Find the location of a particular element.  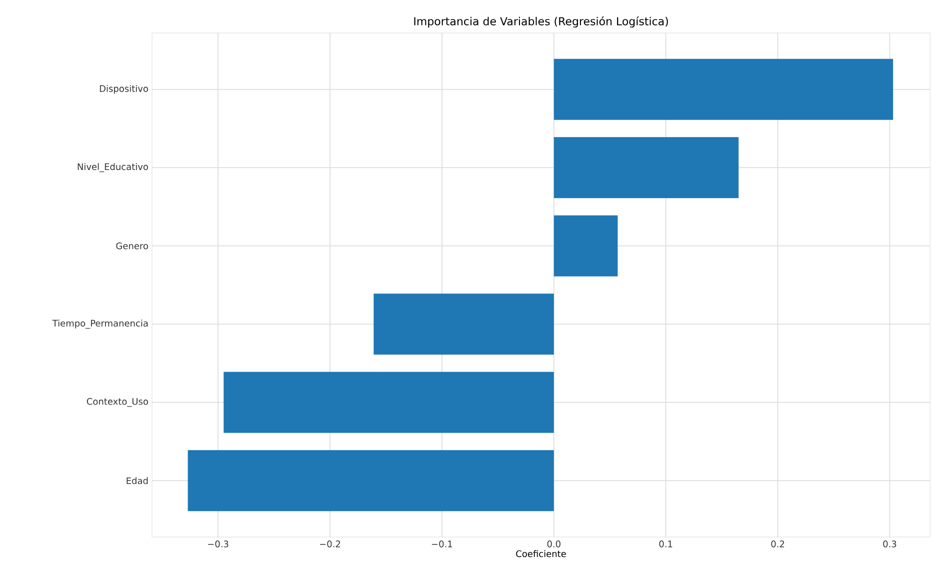

x-tick-label: 0.3 is located at coordinates (889, 544).